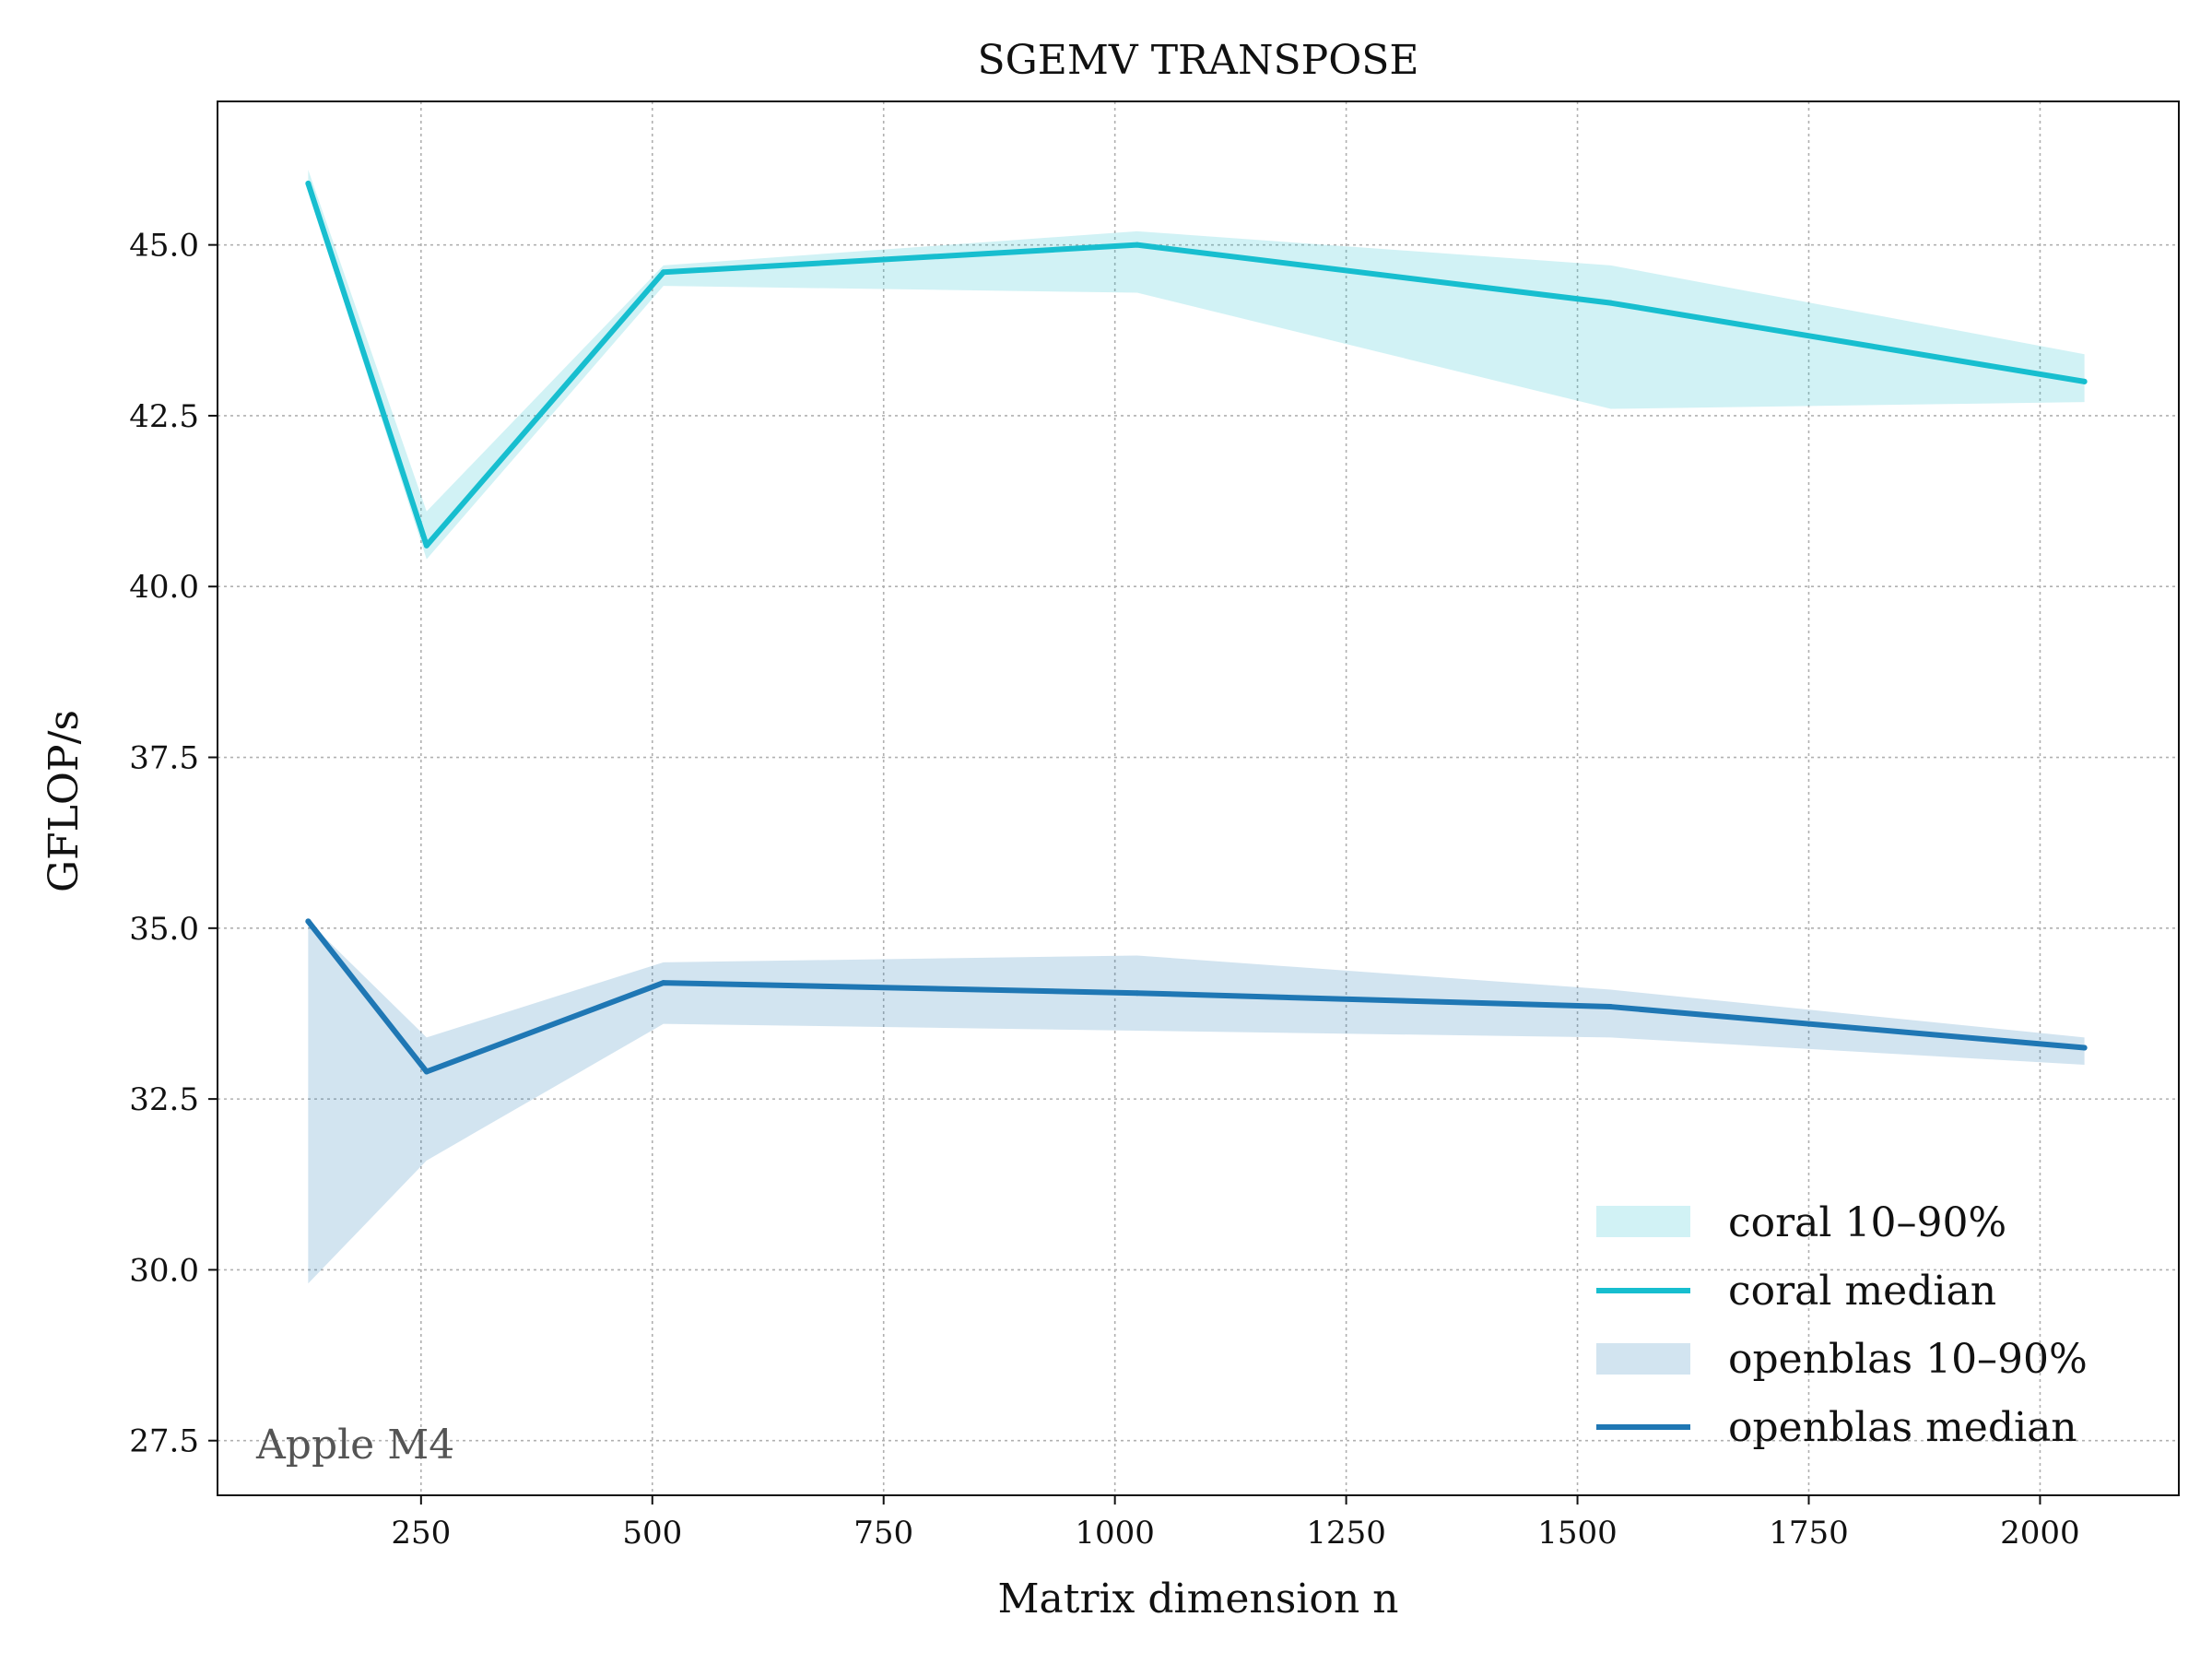 The height and width of the screenshot is (1664, 2212). What do you see at coordinates (164, 1441) in the screenshot?
I see `y-tick-label: 27.5` at bounding box center [164, 1441].